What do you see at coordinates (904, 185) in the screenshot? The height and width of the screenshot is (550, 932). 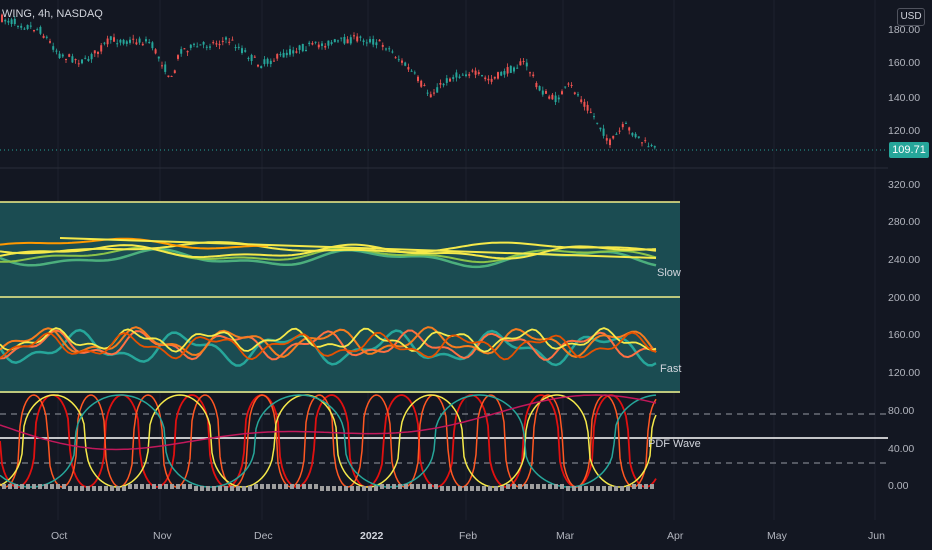 I see `indicator-tick: 320.00` at bounding box center [904, 185].